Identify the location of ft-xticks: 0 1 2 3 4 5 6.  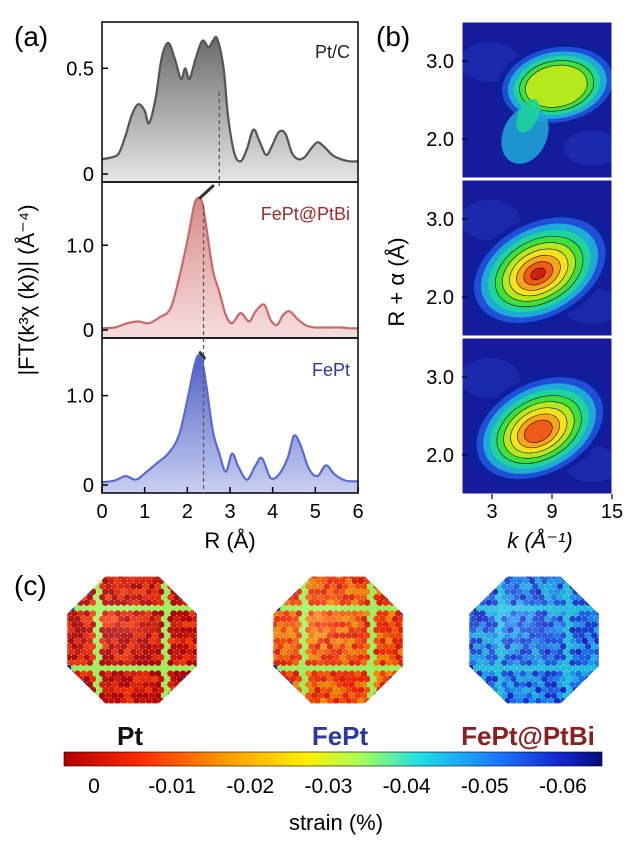
(230, 505).